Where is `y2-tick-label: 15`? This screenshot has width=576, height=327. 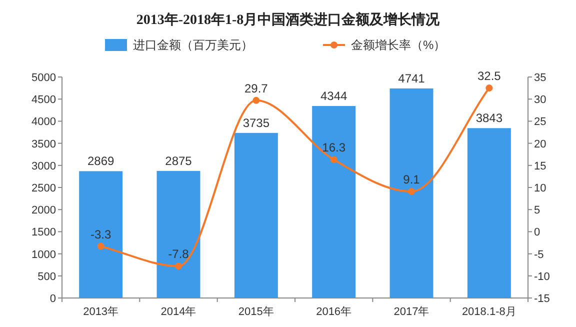
y2-tick-label: 15 is located at coordinates (540, 166).